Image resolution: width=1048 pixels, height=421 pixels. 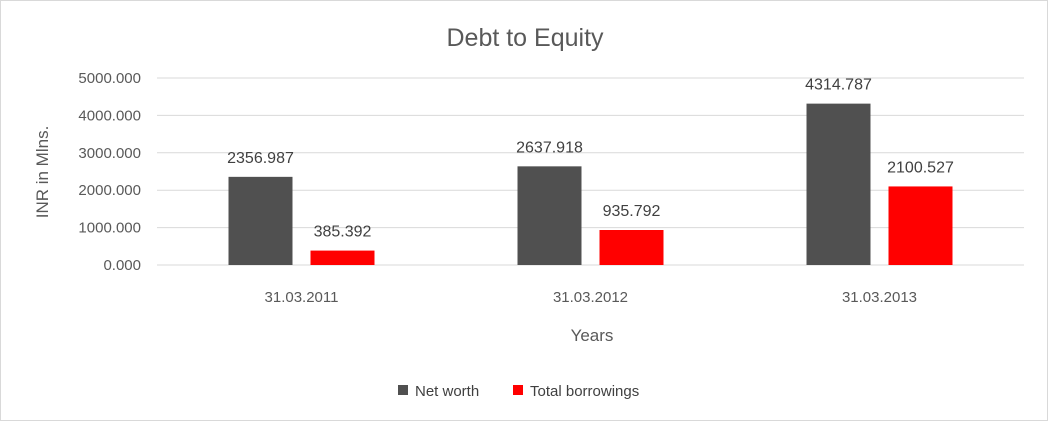 What do you see at coordinates (525, 38) in the screenshot?
I see `chart-title: Debt to Equity` at bounding box center [525, 38].